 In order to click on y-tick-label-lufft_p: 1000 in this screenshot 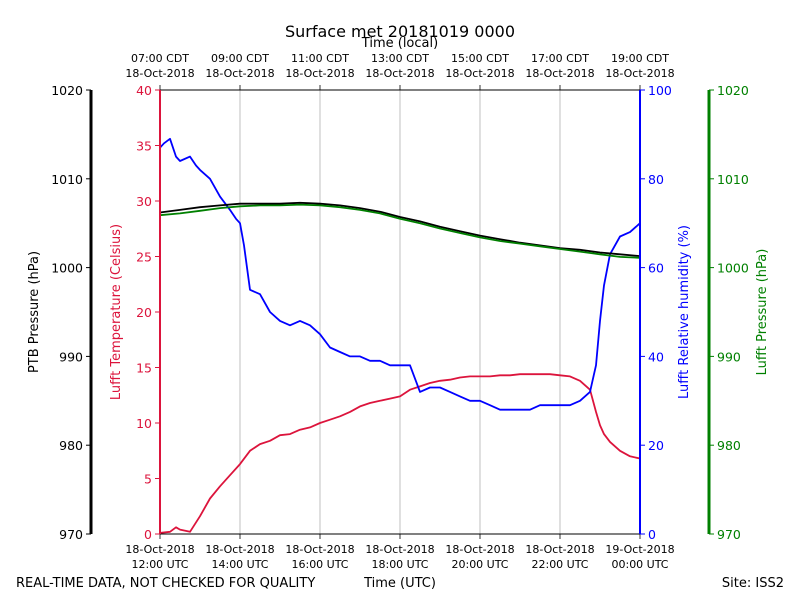, I will do `click(733, 268)`.